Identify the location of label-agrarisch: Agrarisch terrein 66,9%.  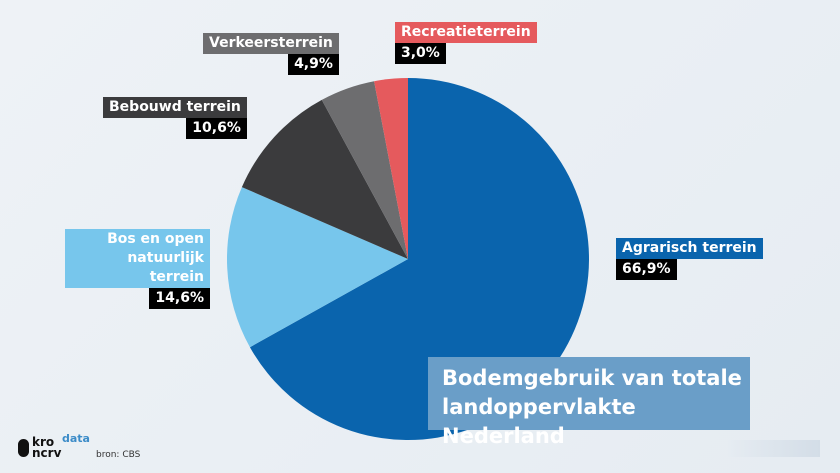
(689, 259).